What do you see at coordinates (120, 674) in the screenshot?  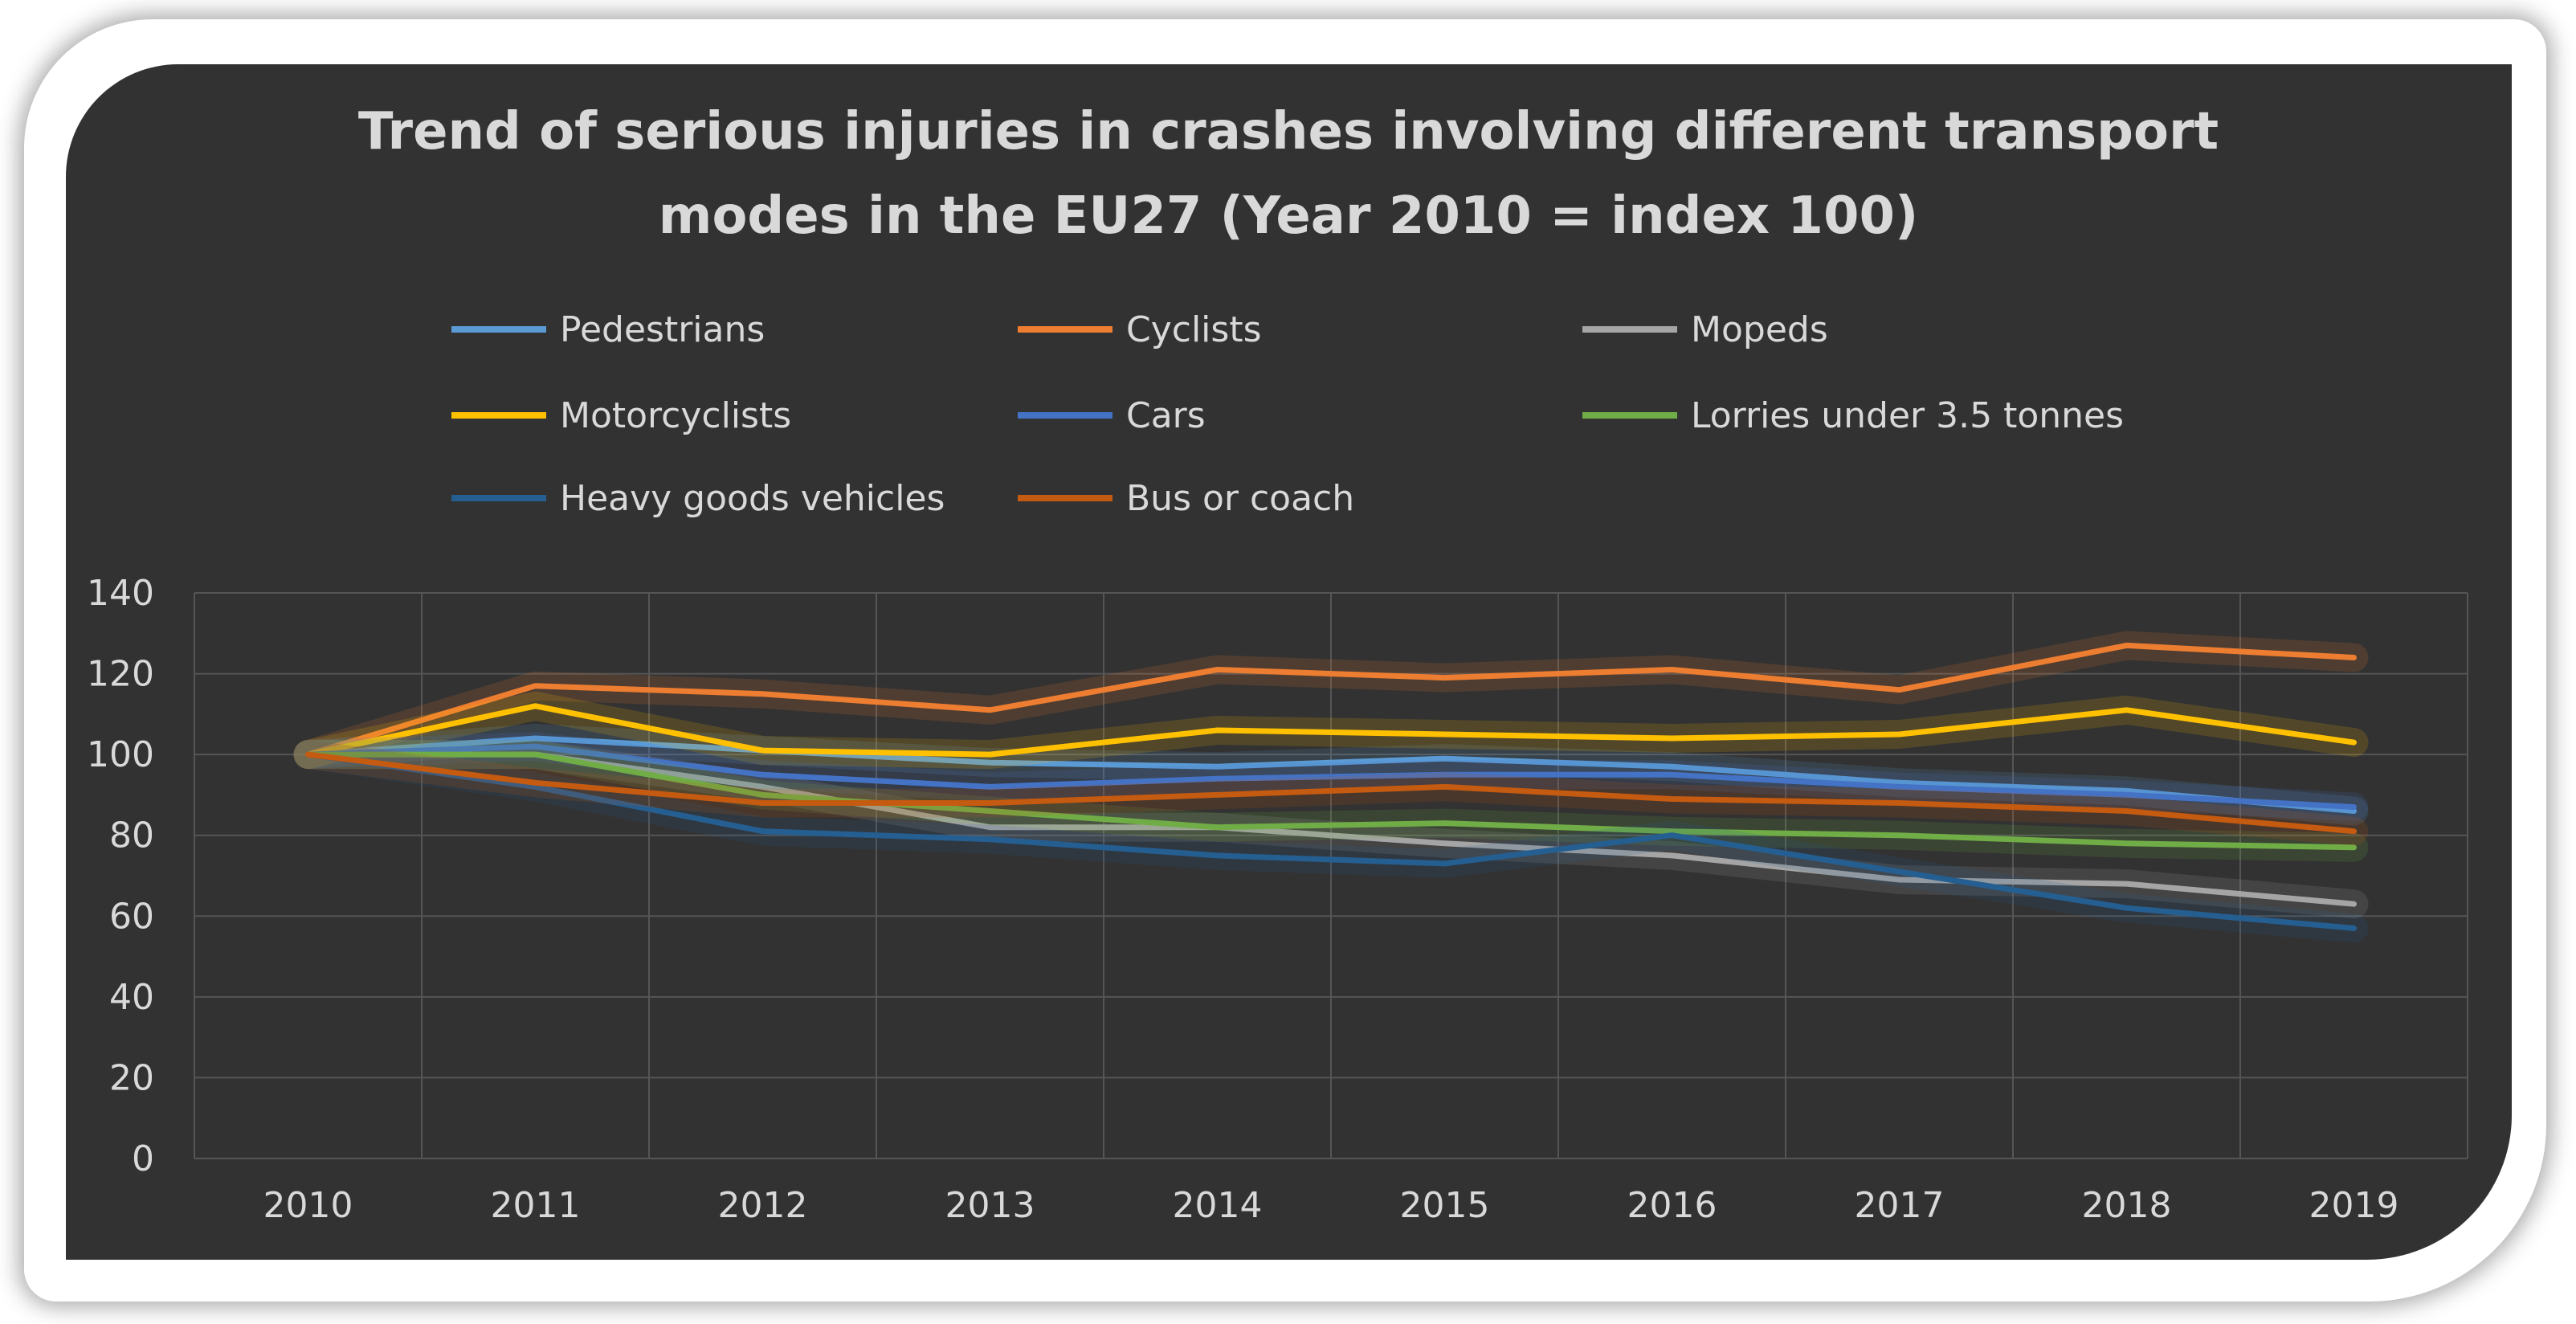 I see `y-tick-label: 120` at bounding box center [120, 674].